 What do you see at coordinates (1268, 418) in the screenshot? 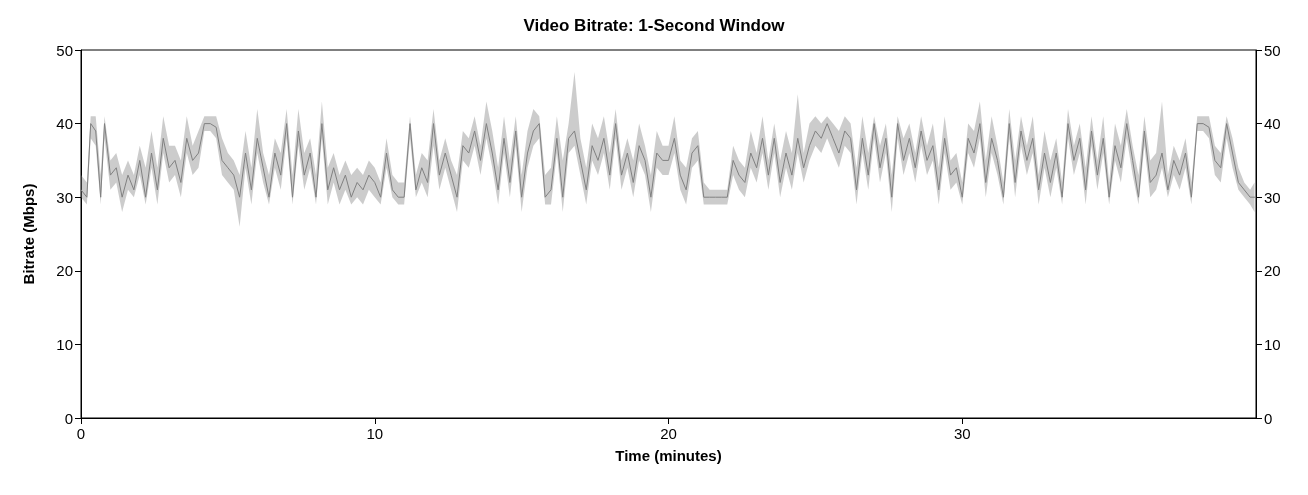
I see `y2-tick-label: 0` at bounding box center [1268, 418].